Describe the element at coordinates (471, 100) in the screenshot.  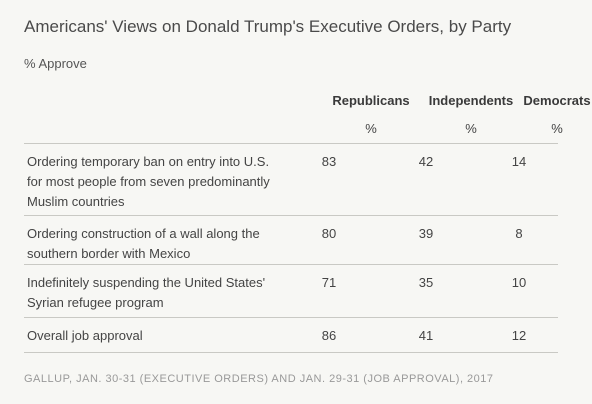
I see `column-name: Independents` at that location.